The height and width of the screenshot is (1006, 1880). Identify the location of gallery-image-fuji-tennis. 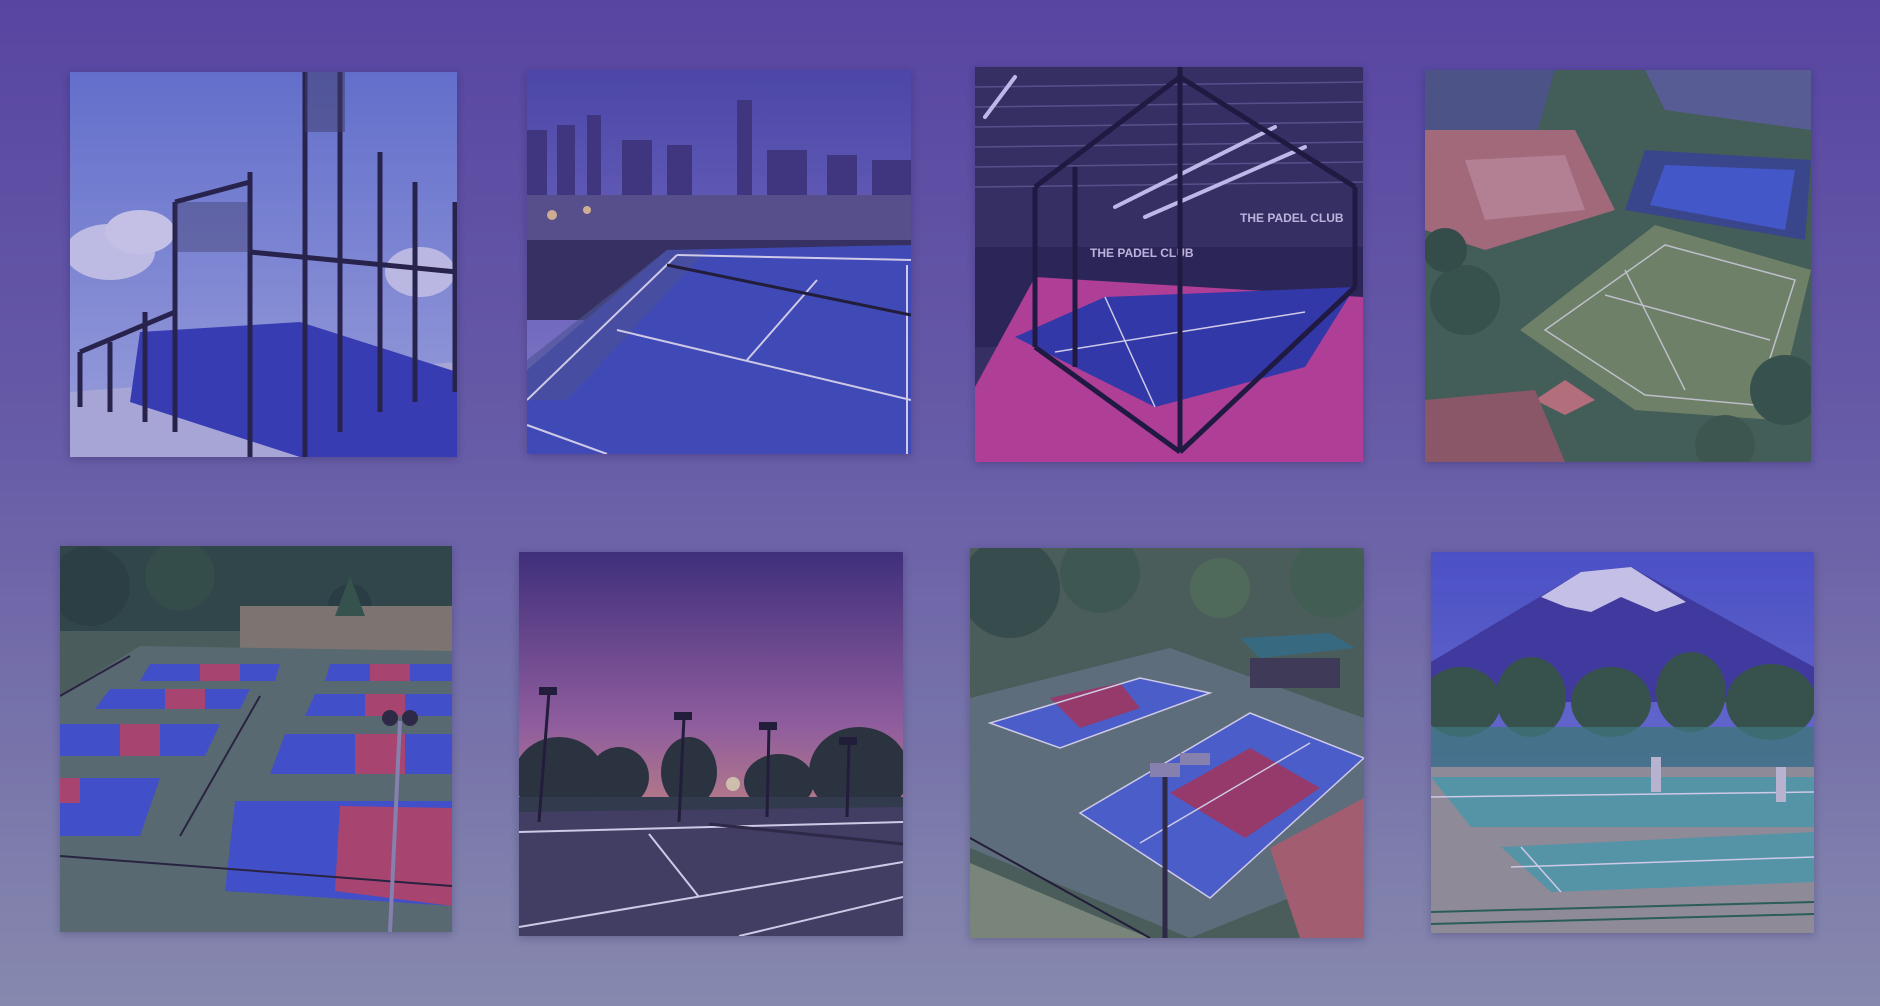
(1622, 742).